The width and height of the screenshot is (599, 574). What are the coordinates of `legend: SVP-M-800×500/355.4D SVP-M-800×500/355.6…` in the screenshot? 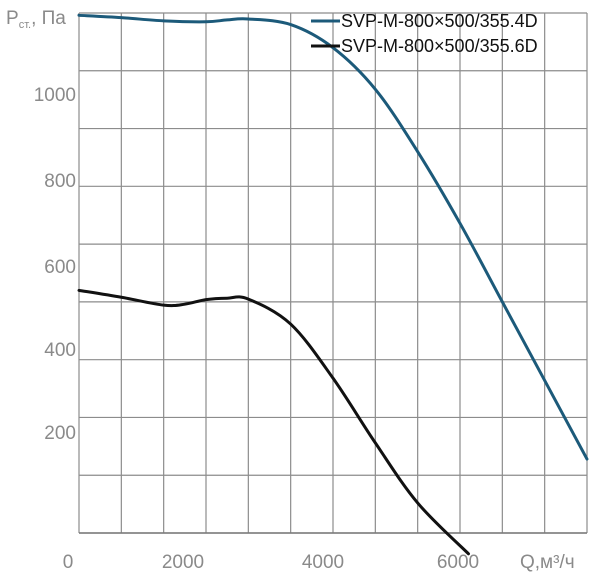 It's located at (424, 33).